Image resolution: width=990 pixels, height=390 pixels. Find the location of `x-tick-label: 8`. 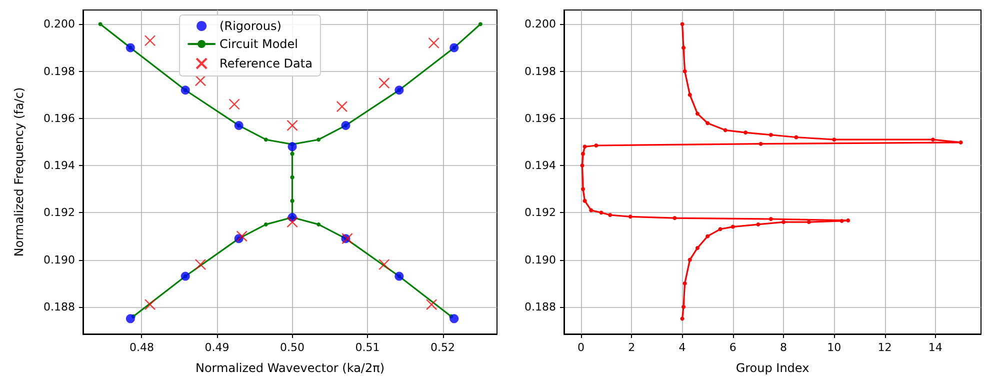

x-tick-label: 8 is located at coordinates (784, 347).